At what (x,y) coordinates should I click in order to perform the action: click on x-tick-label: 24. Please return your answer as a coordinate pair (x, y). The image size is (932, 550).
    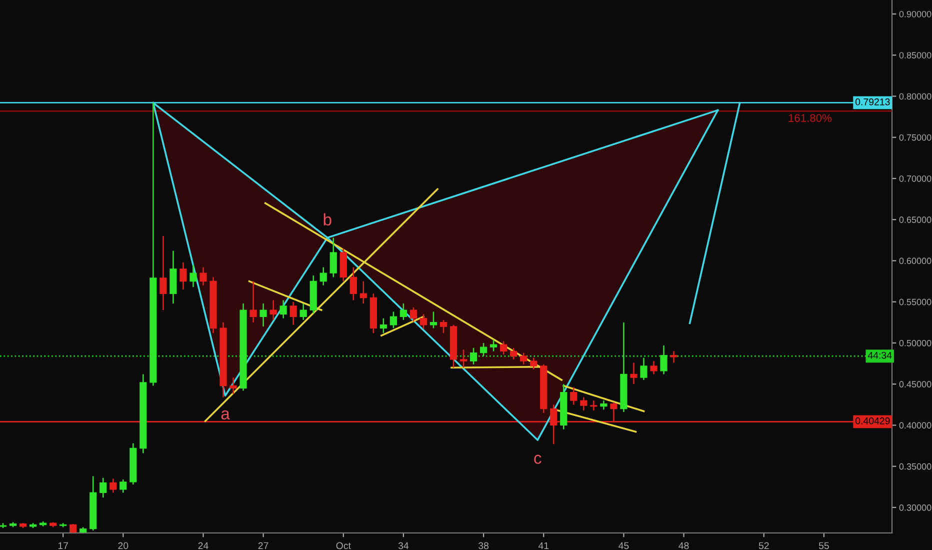
    Looking at the image, I should click on (203, 546).